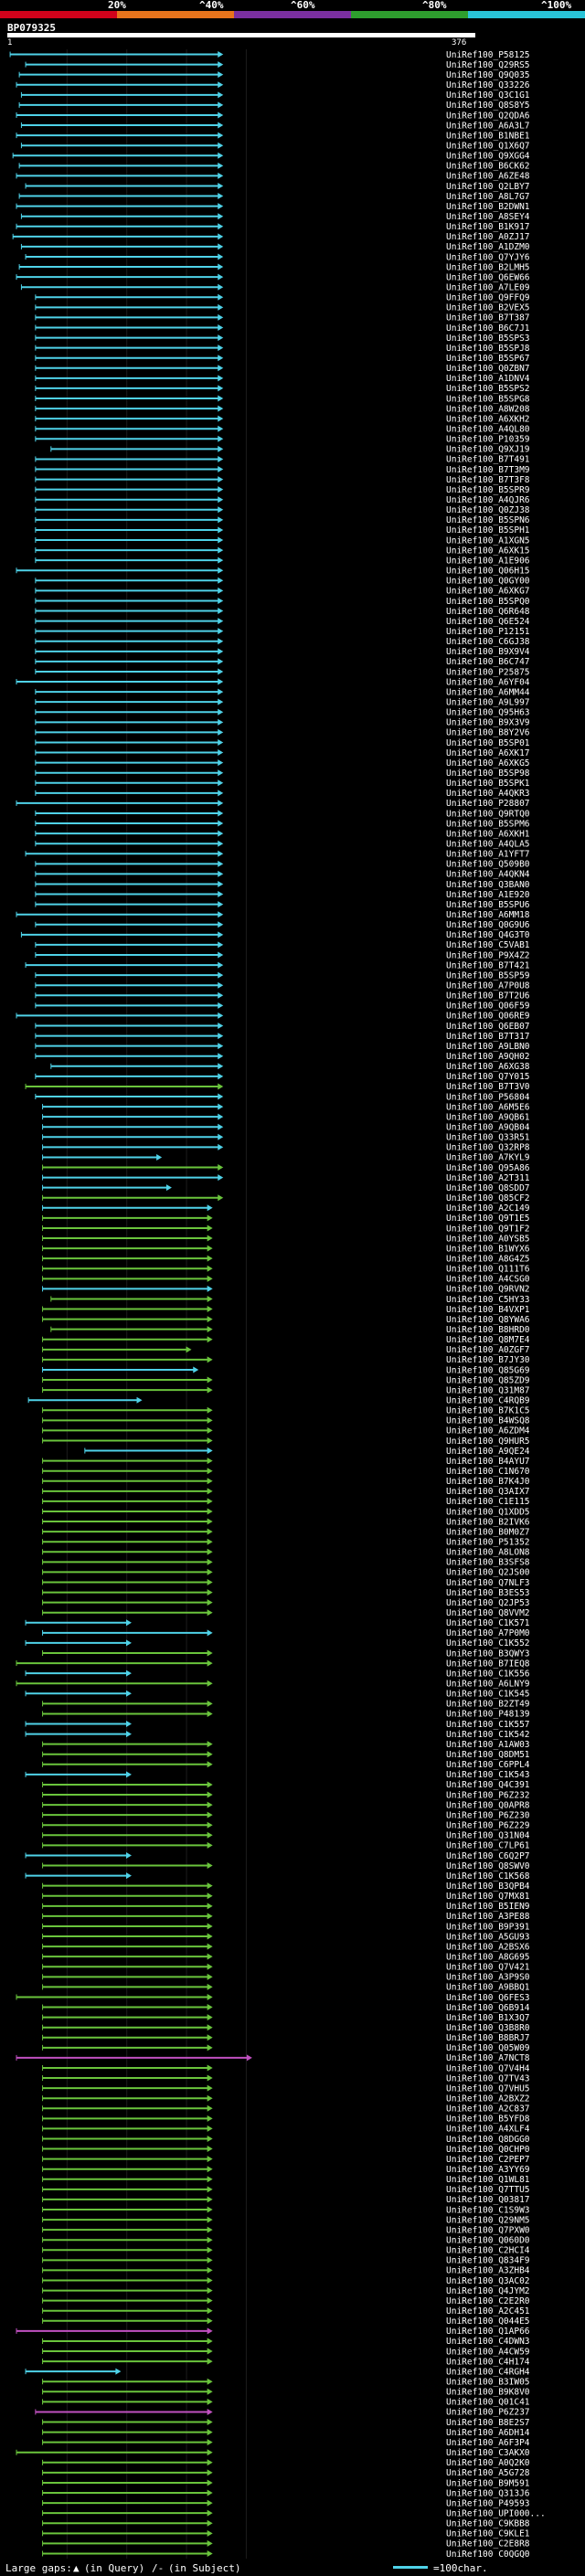 This screenshot has height=2576, width=585. Describe the element at coordinates (286, 1431) in the screenshot. I see `hit-row: UniRef100_A6ZDM4` at that location.